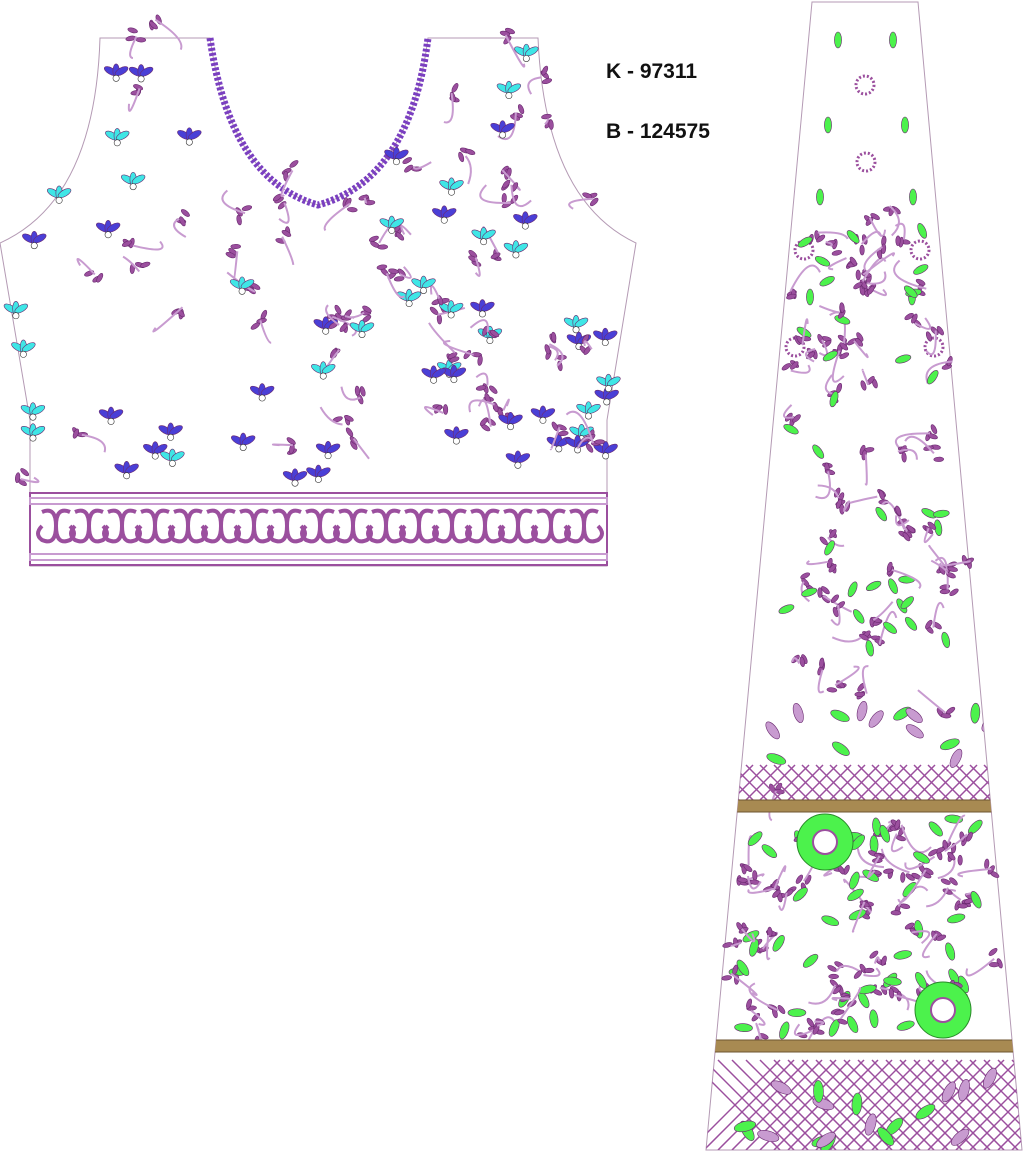 The height and width of the screenshot is (1153, 1024). I want to click on scroll-border, so click(320, 526).